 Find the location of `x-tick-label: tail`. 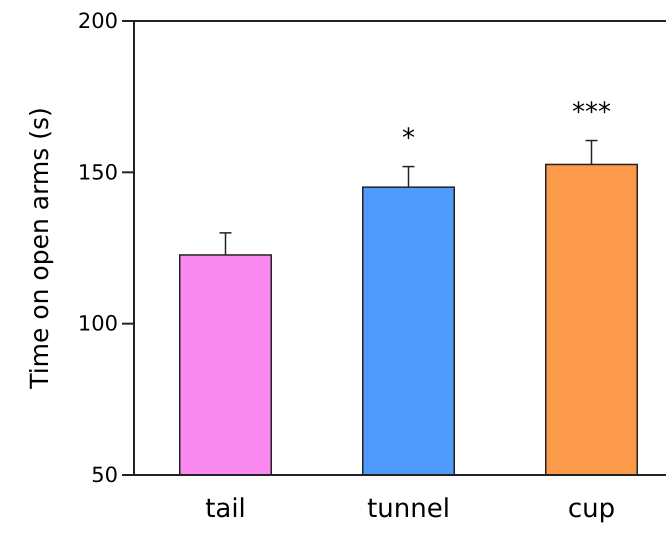

x-tick-label: tail is located at coordinates (225, 509).